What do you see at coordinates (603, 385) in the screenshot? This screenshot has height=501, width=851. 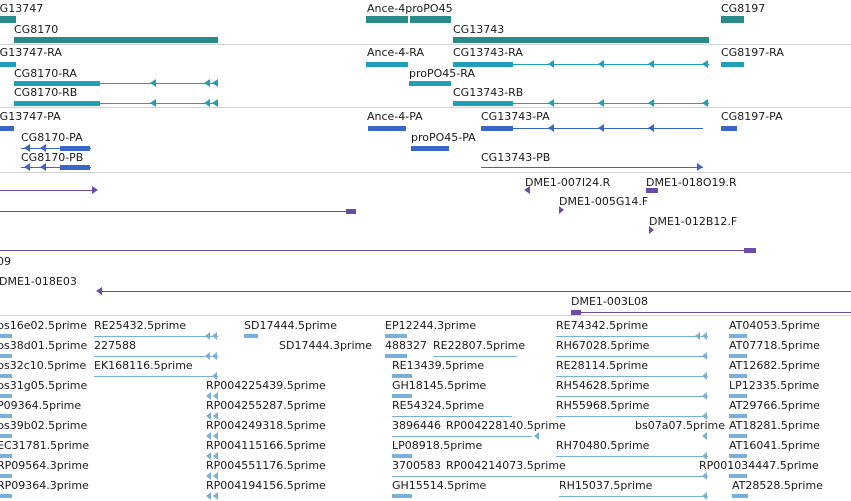 I see `est-label: RH54628.5prime` at bounding box center [603, 385].